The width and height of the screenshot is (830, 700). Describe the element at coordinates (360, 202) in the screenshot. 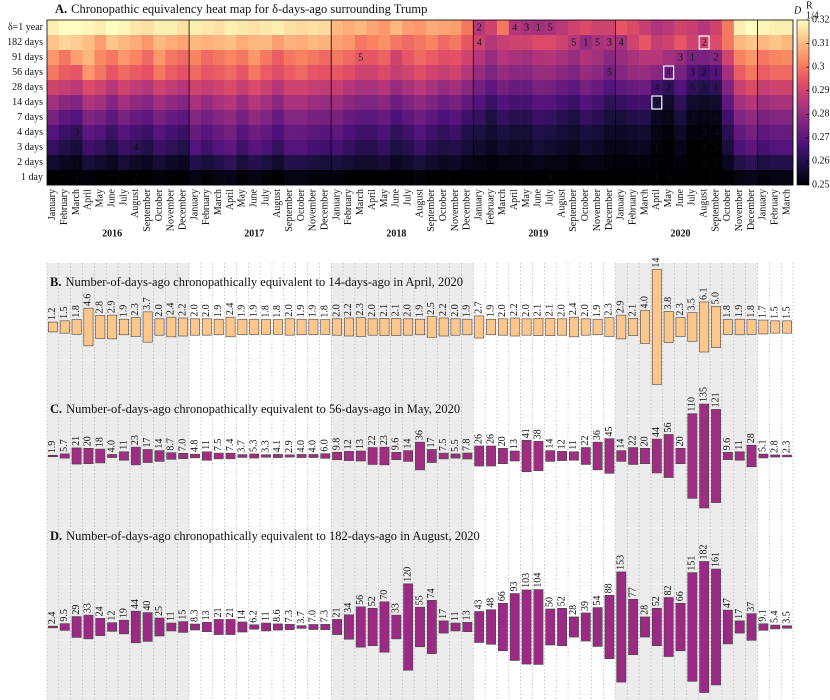

I see `month-label: March` at that location.